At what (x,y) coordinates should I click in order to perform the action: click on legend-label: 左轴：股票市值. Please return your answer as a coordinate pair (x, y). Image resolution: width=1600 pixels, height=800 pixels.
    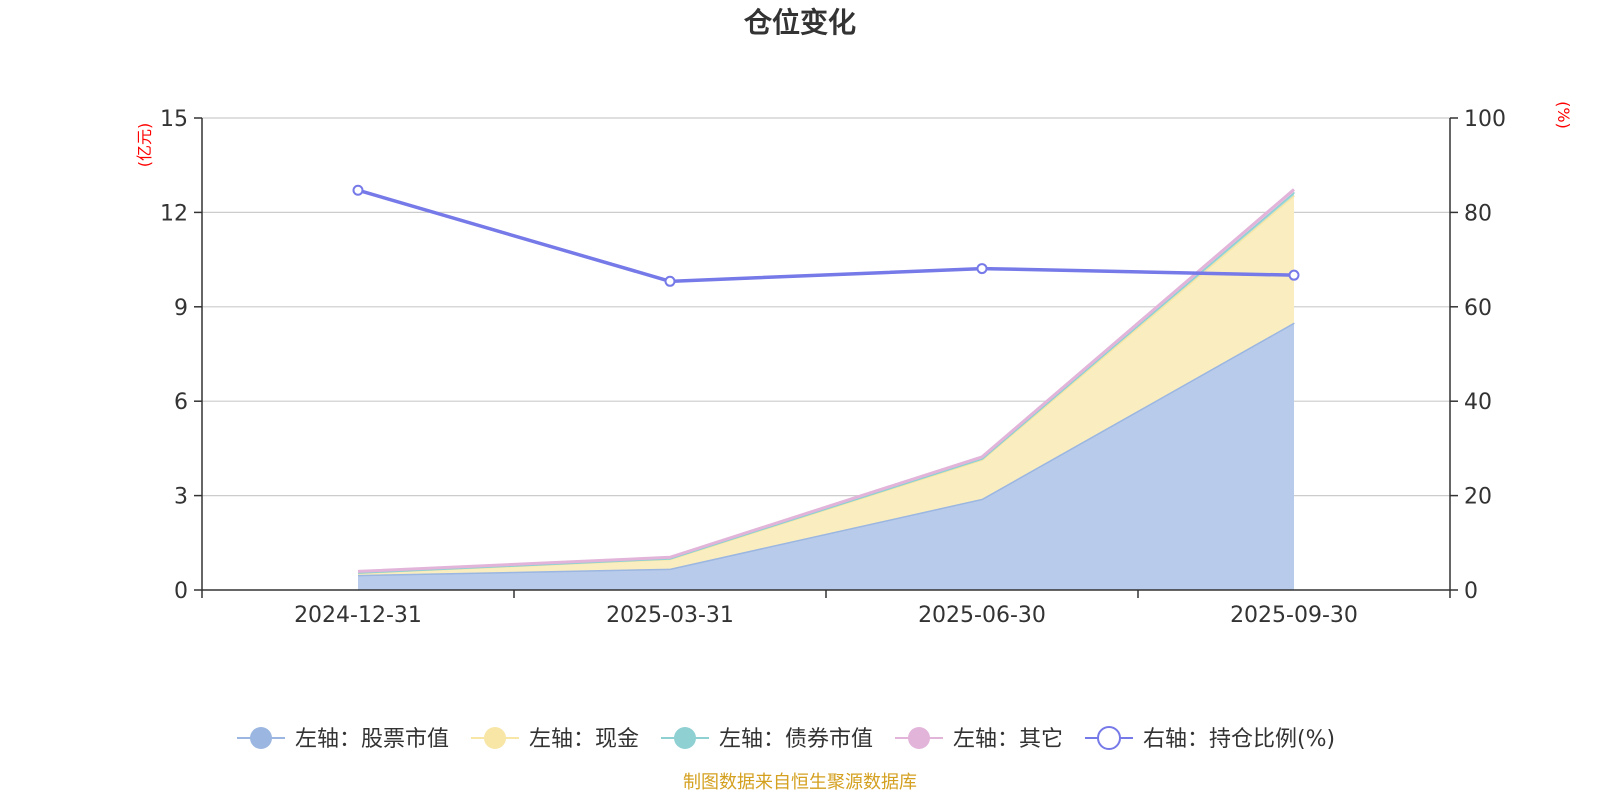
    Looking at the image, I should click on (372, 739).